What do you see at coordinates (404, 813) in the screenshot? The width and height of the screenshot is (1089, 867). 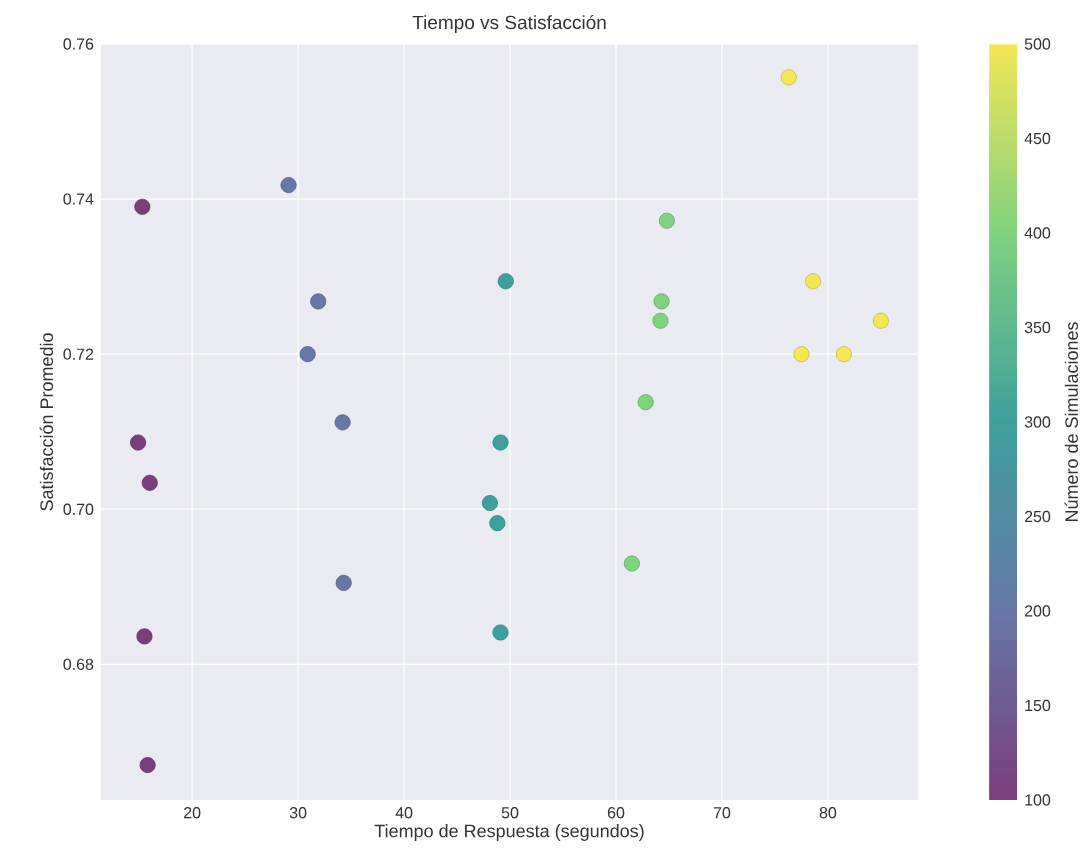 I see `x-tick-label: 40` at bounding box center [404, 813].